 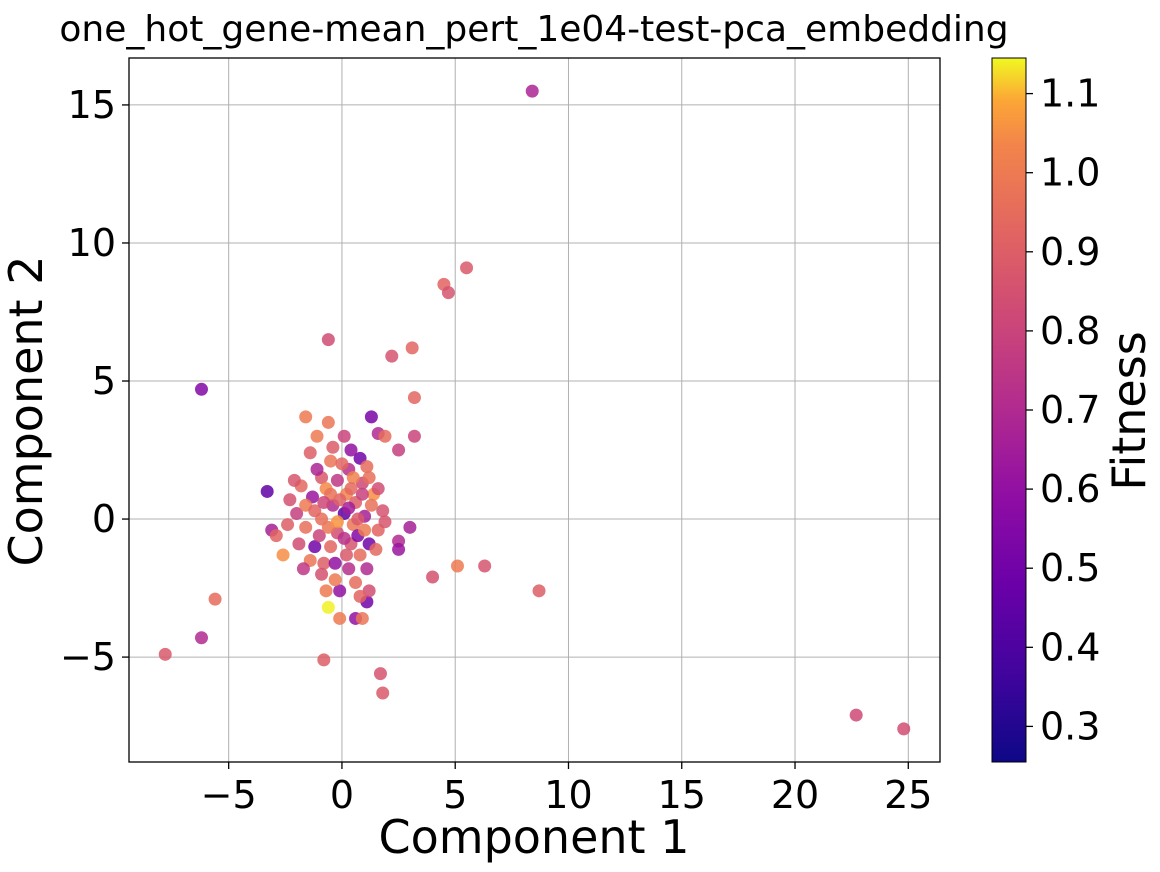 I want to click on y-tick-label: 10, so click(x=92, y=243).